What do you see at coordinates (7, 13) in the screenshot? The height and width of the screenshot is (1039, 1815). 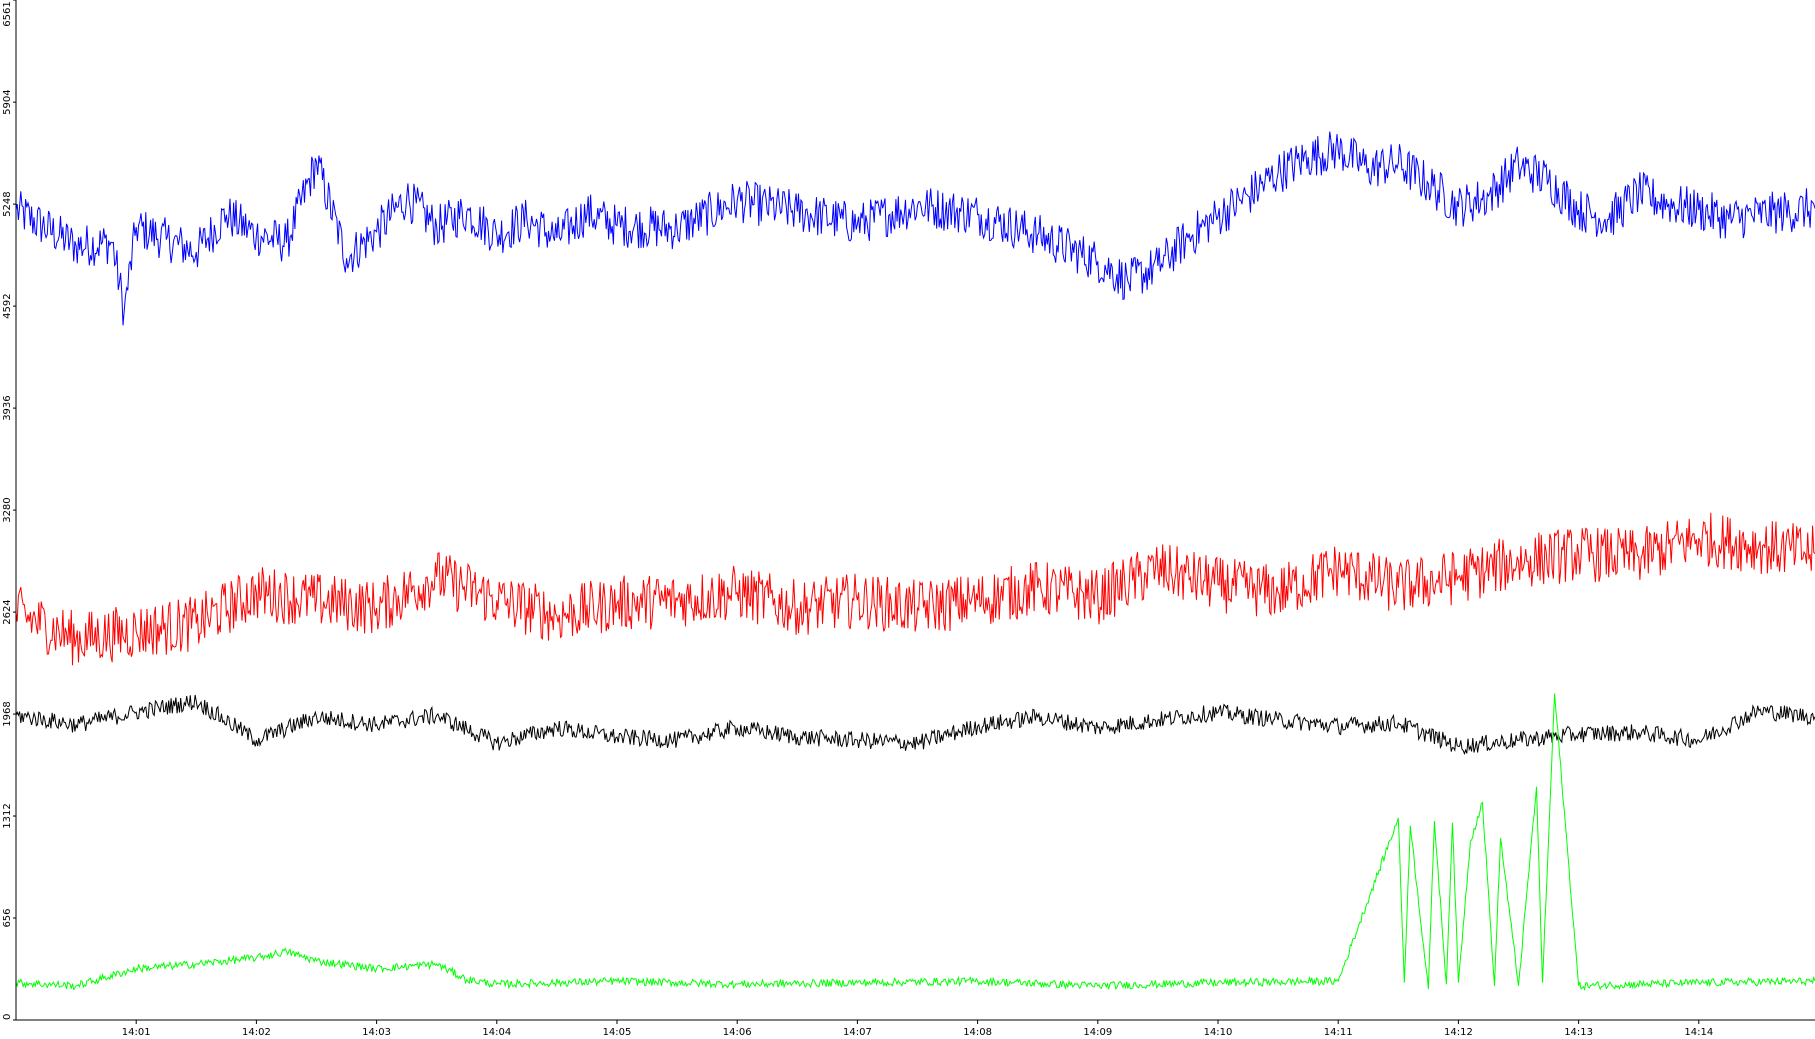 I see `y-tick-label: 6561` at bounding box center [7, 13].